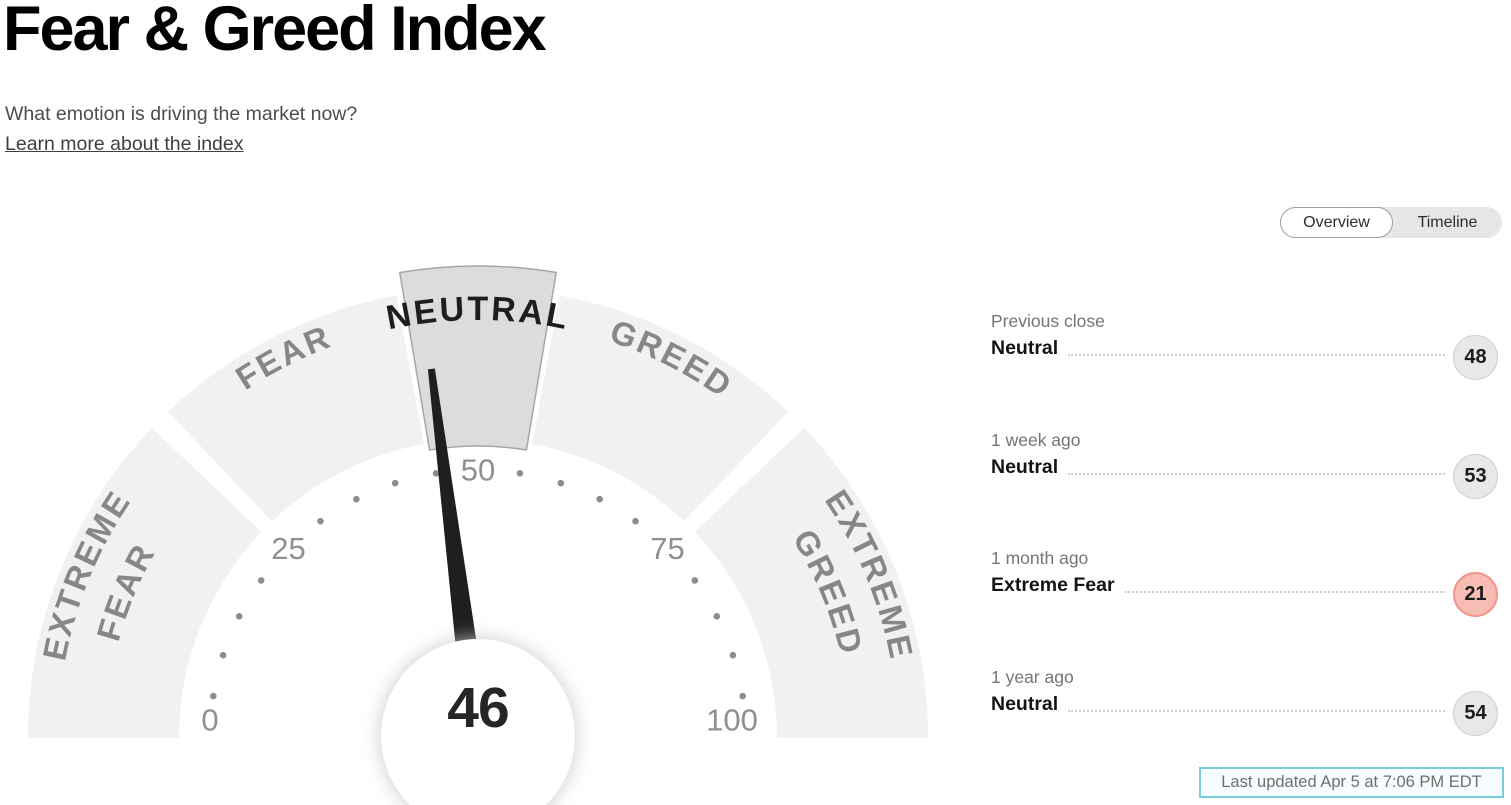 The image size is (1511, 805). I want to click on history-row-label: 1 week ago, so click(1036, 440).